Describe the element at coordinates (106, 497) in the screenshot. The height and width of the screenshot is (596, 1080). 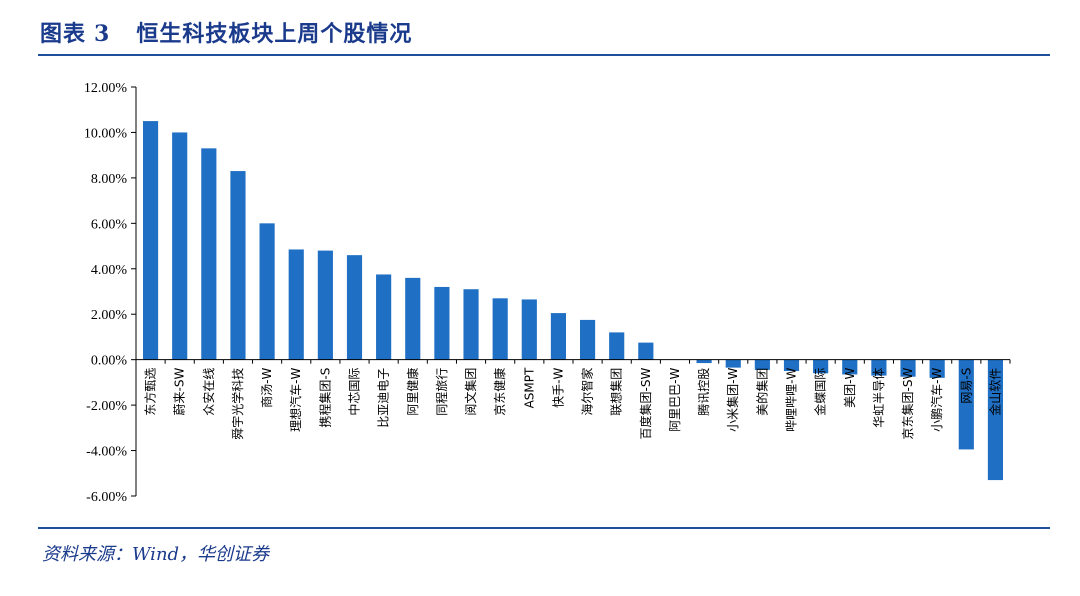
I see `y-tick-label: -6.00%` at that location.